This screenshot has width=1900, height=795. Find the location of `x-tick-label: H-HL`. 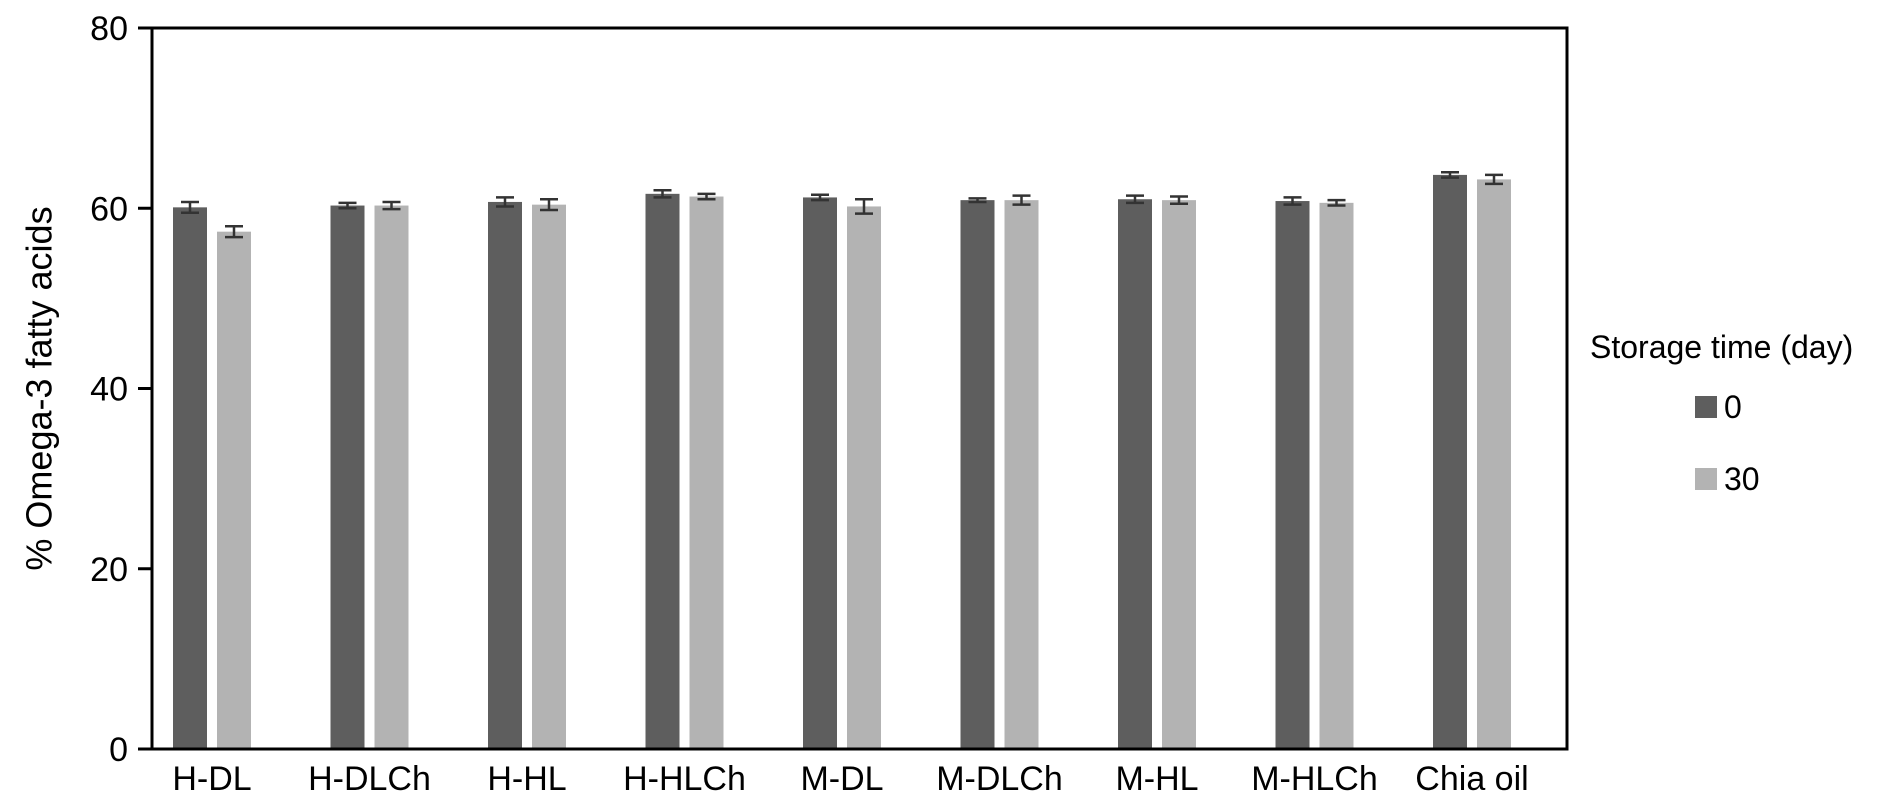

x-tick-label: H-HL is located at coordinates (526, 777).